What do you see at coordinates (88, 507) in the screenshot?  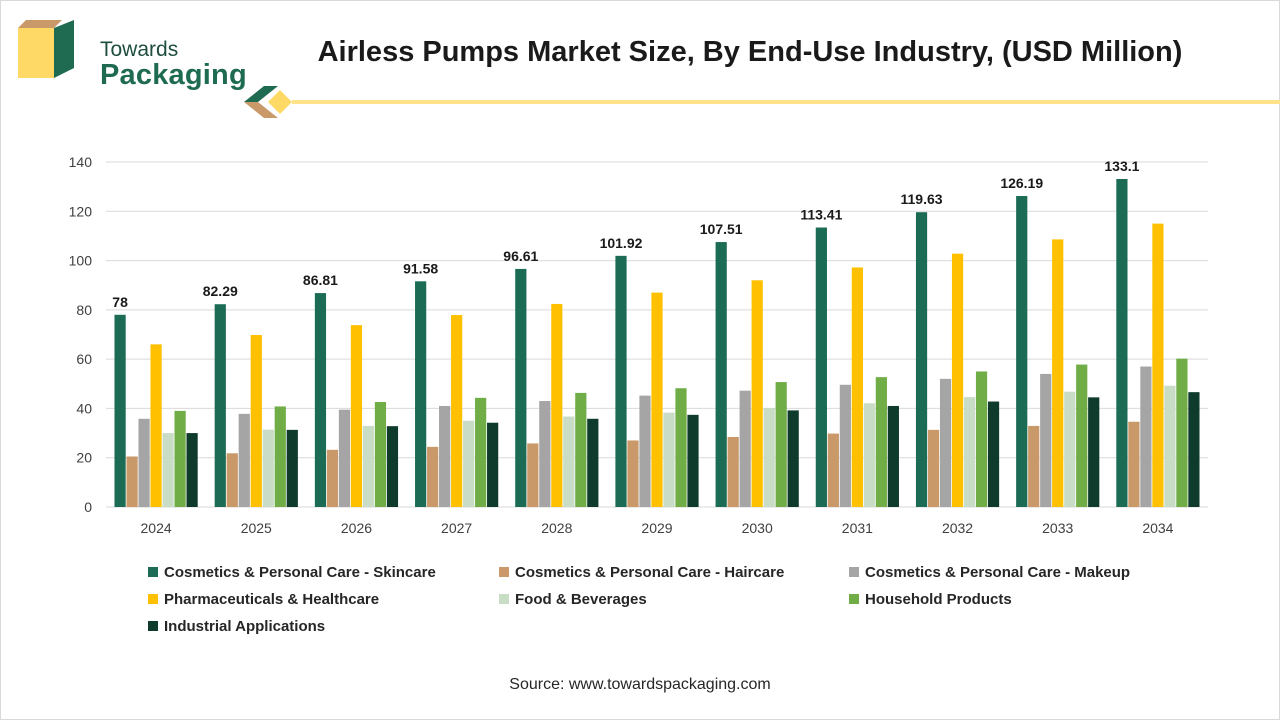 I see `y-tick-label: 0` at bounding box center [88, 507].